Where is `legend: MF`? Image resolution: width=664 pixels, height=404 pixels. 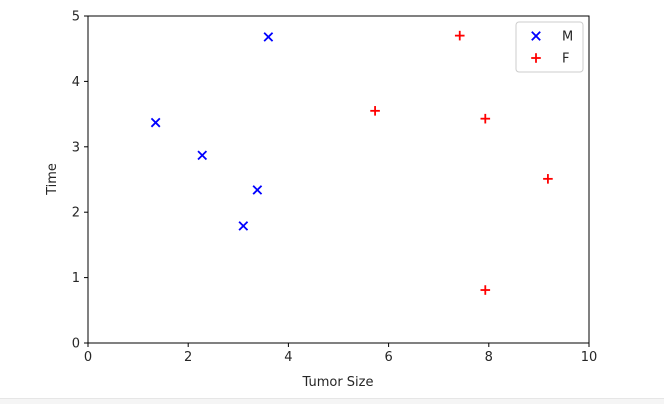
legend: MF is located at coordinates (549, 47).